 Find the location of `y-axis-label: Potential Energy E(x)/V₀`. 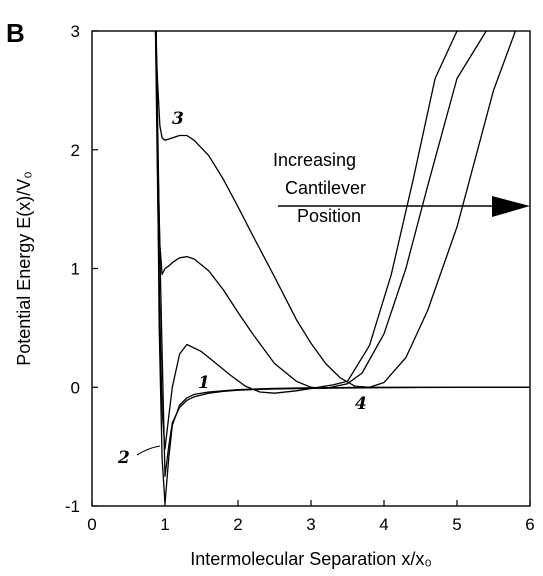

y-axis-label: Potential Energy E(x)/V₀ is located at coordinates (24, 268).